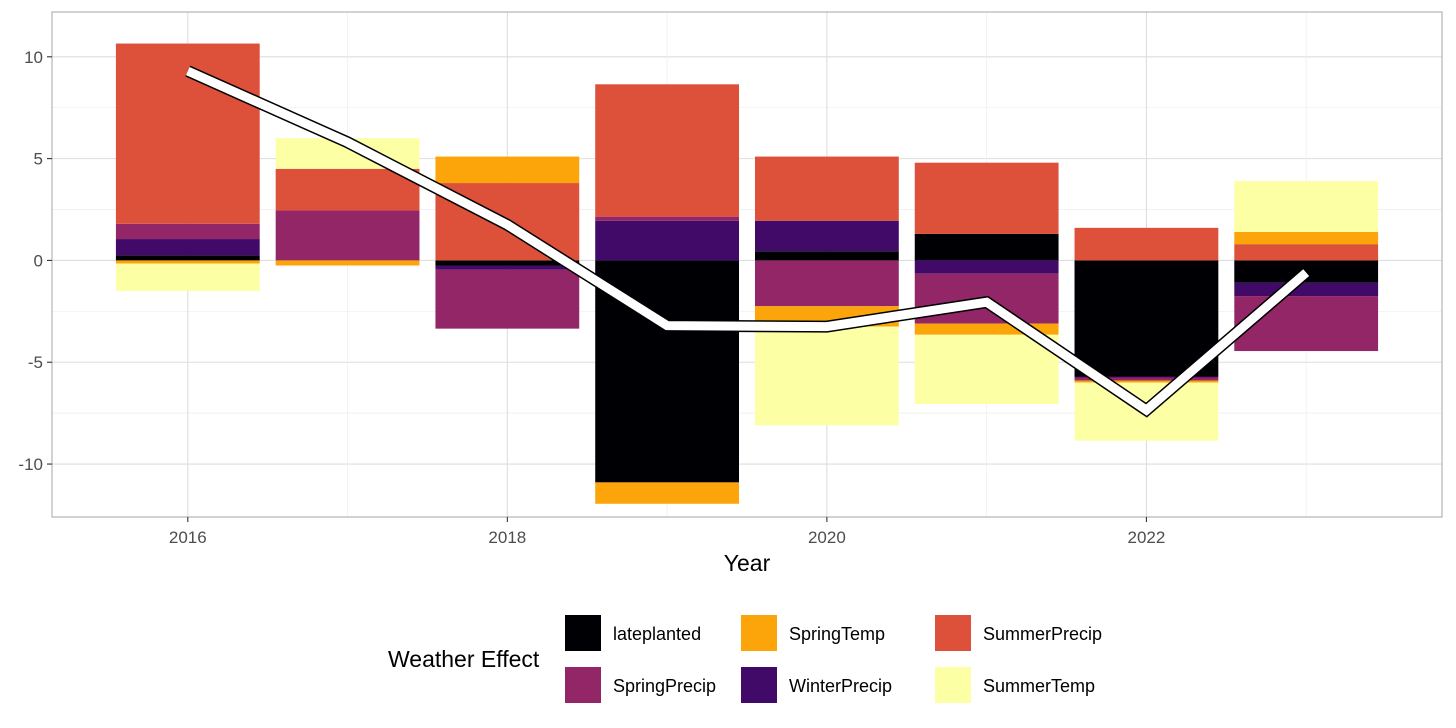 This screenshot has width=1456, height=728. What do you see at coordinates (187, 277) in the screenshot?
I see `bar-segment-summertemp-2016` at bounding box center [187, 277].